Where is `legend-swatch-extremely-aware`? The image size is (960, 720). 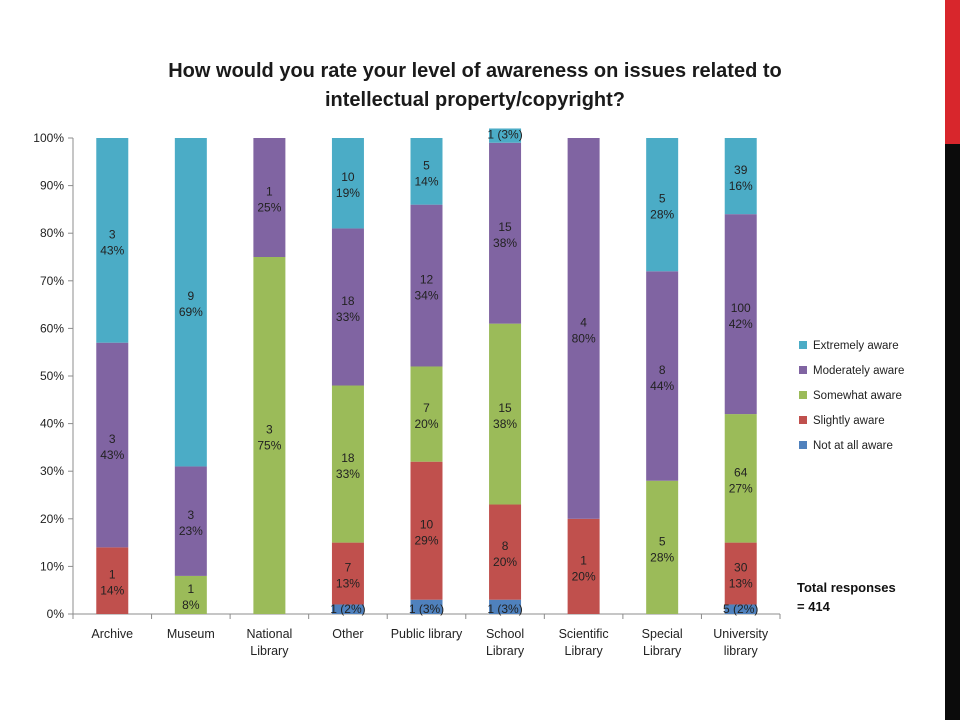 legend-swatch-extremely-aware is located at coordinates (803, 345).